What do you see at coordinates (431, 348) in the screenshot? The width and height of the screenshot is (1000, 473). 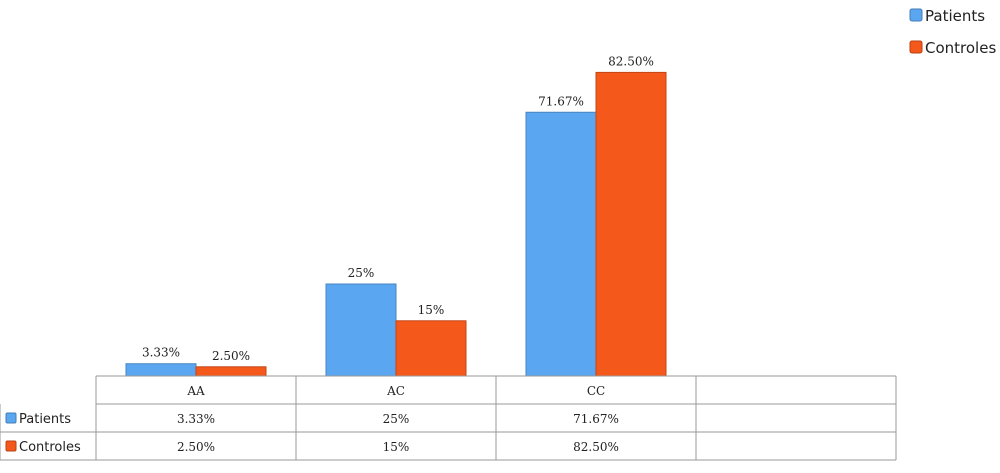 I see `bar-controles-ac` at bounding box center [431, 348].